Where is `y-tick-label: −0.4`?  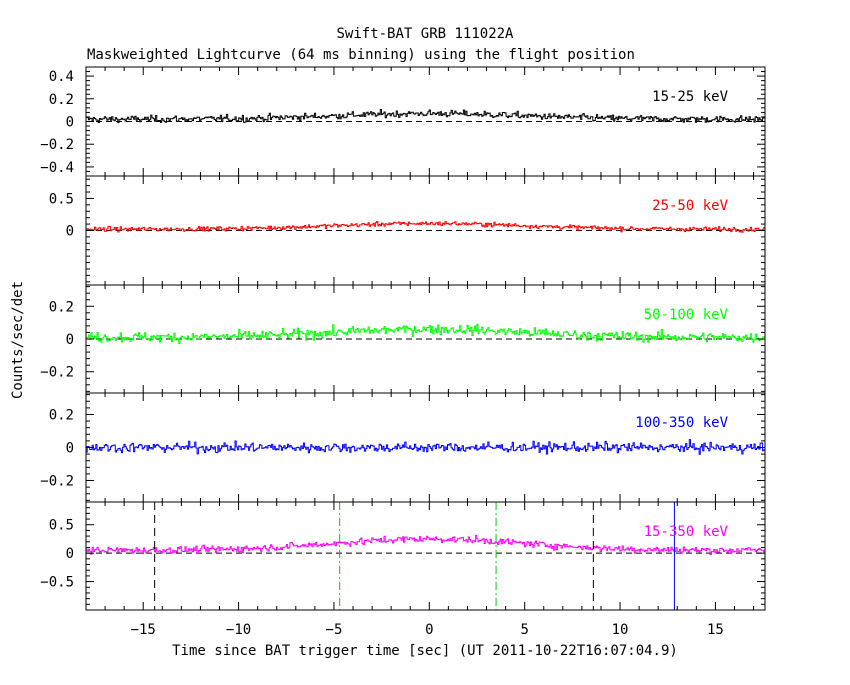
y-tick-label: −0.4 is located at coordinates (57, 168).